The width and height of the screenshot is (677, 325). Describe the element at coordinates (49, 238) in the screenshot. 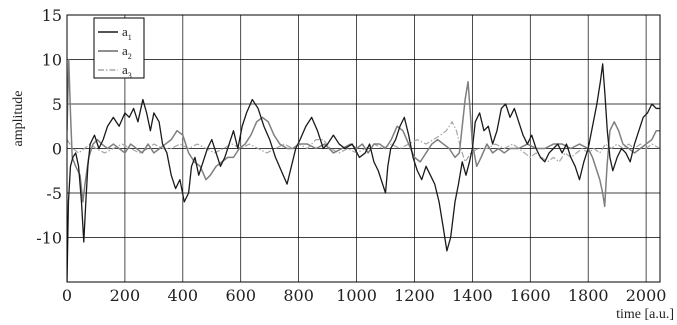

I see `y-tick-label: -10` at that location.